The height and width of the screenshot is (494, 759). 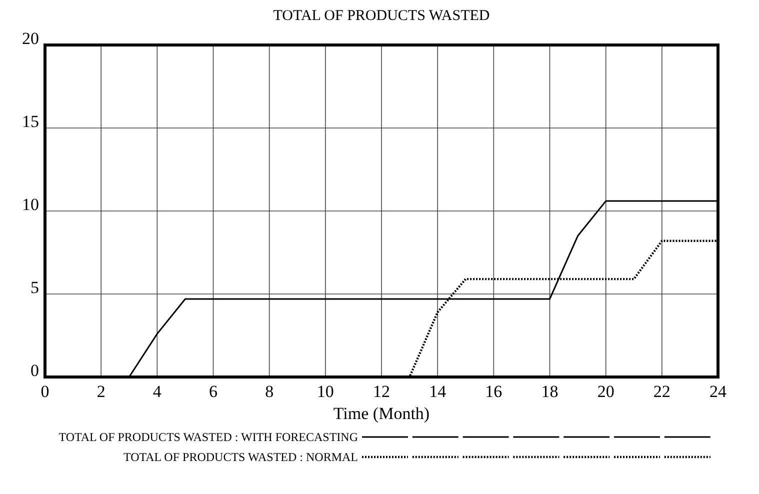 I want to click on y-tick-label: 0, so click(x=34, y=370).